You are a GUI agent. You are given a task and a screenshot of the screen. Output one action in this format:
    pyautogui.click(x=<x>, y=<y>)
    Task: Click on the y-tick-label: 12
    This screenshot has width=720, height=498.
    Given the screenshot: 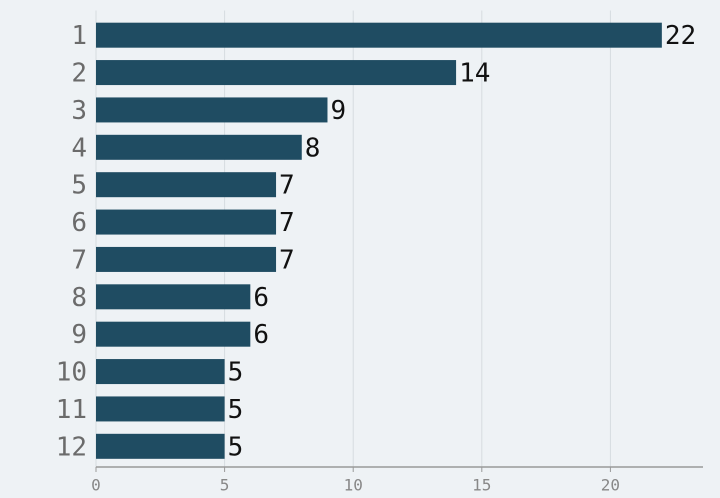 What is the action you would take?
    pyautogui.click(x=71, y=447)
    